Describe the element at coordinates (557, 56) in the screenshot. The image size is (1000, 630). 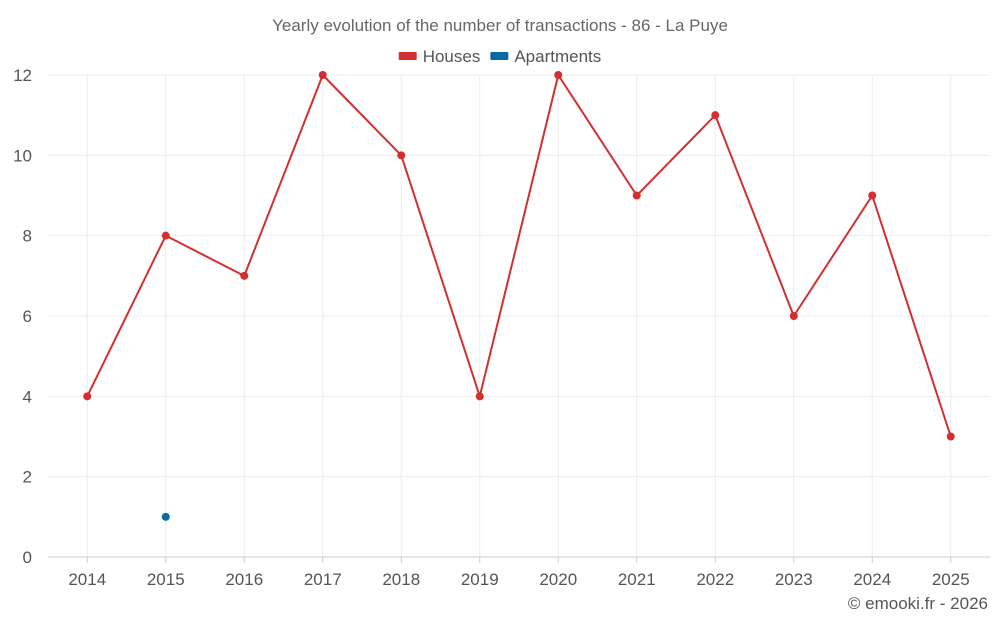
I see `legend-label: Apartments` at that location.